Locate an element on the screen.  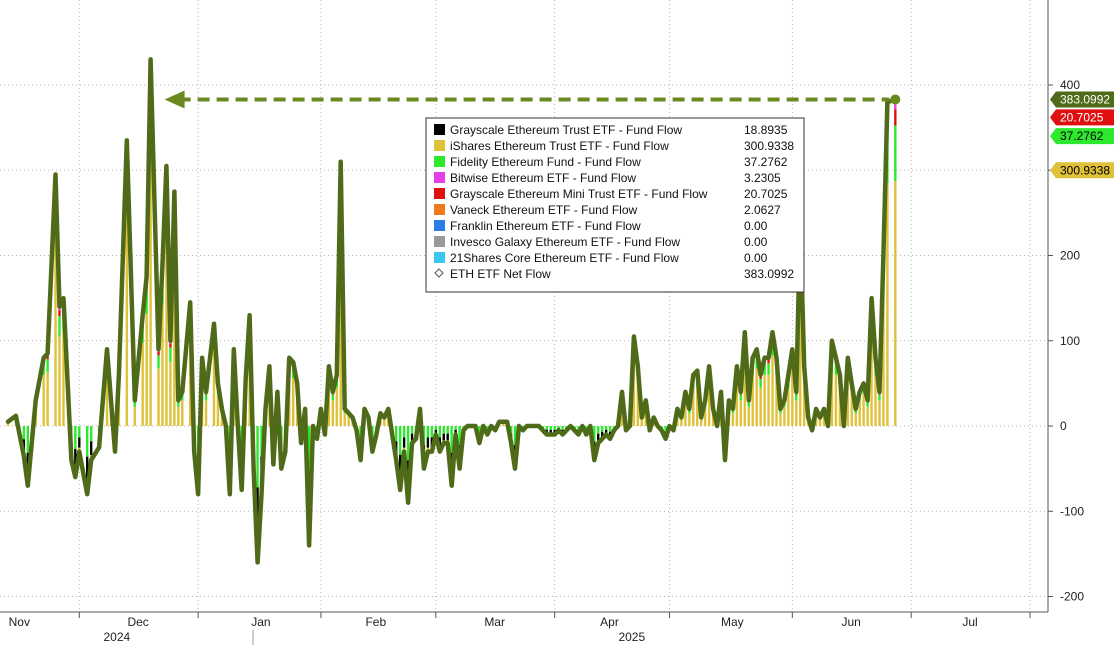
value-tag: 37.2762 is located at coordinates (1082, 136).